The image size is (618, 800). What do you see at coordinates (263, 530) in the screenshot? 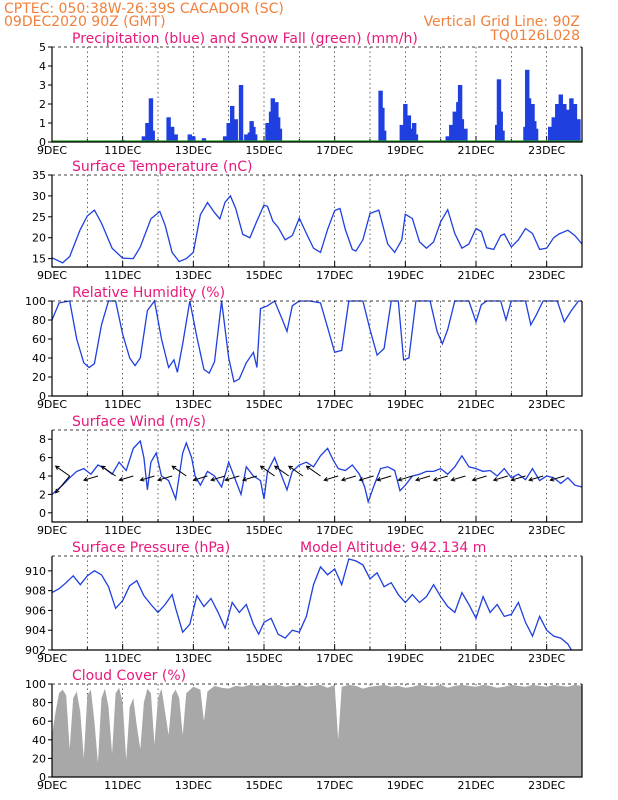
I see `wind-xtick-label: 15DEC` at bounding box center [263, 530].